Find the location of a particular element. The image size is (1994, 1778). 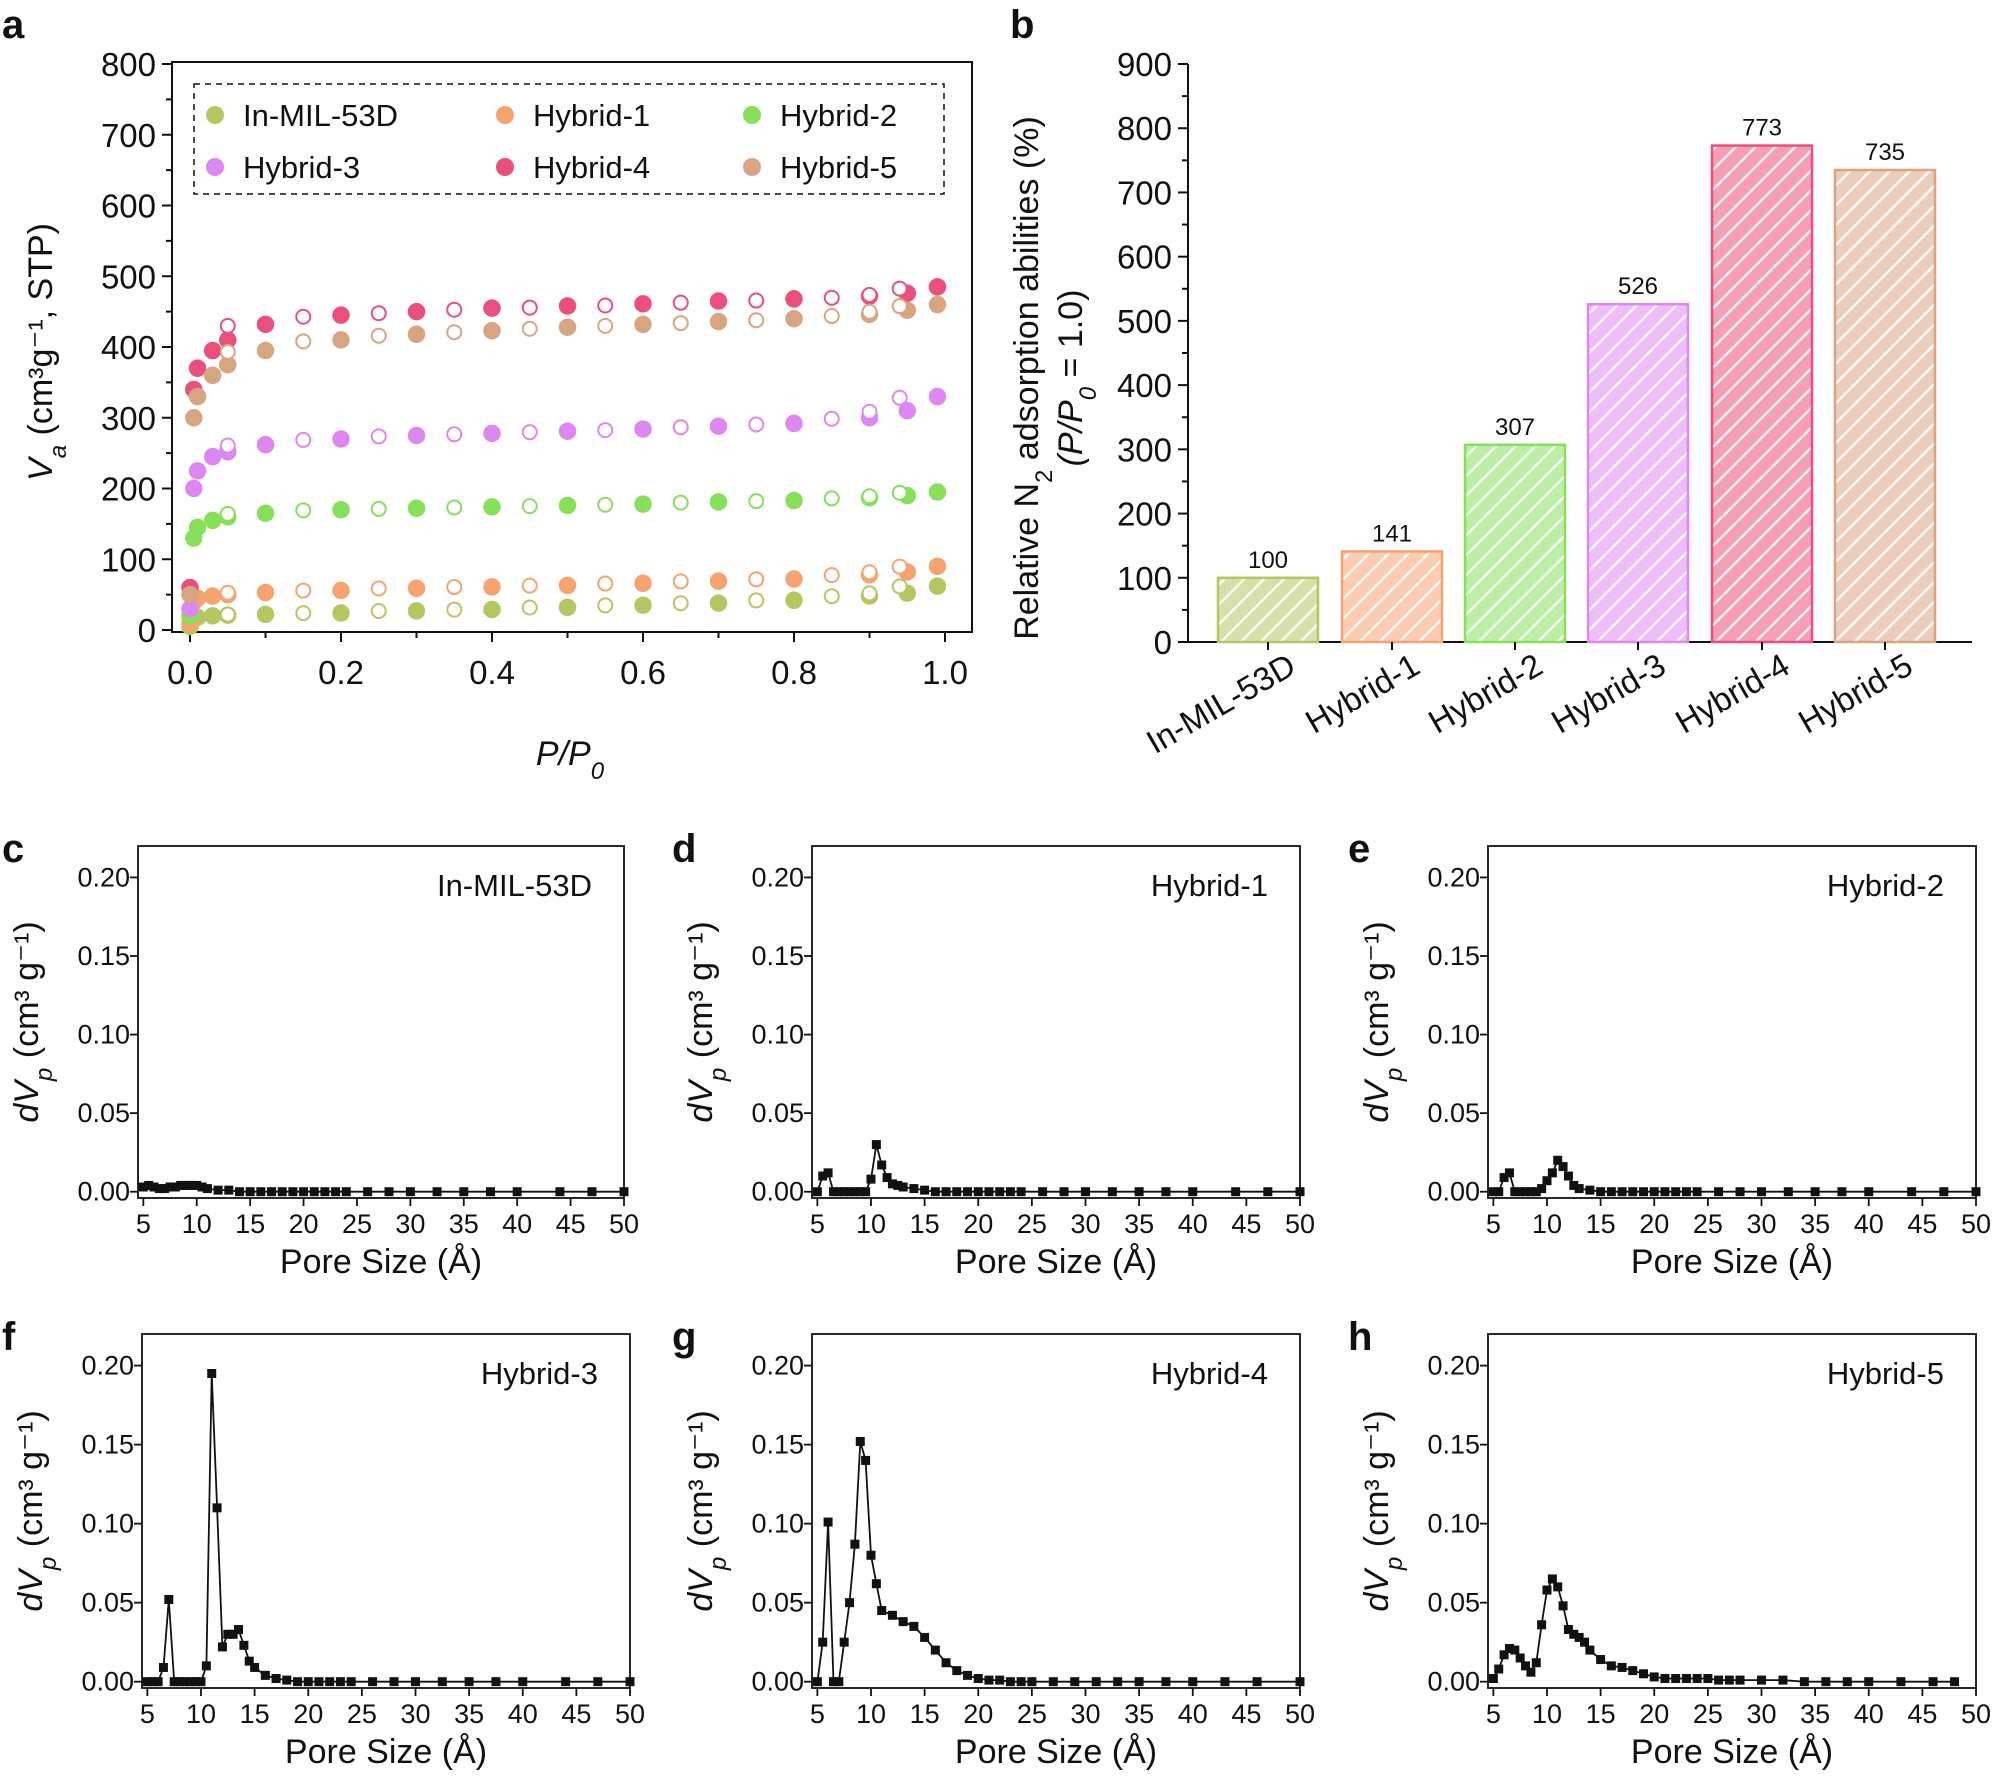

y-tick-label: 500 is located at coordinates (1144, 321).